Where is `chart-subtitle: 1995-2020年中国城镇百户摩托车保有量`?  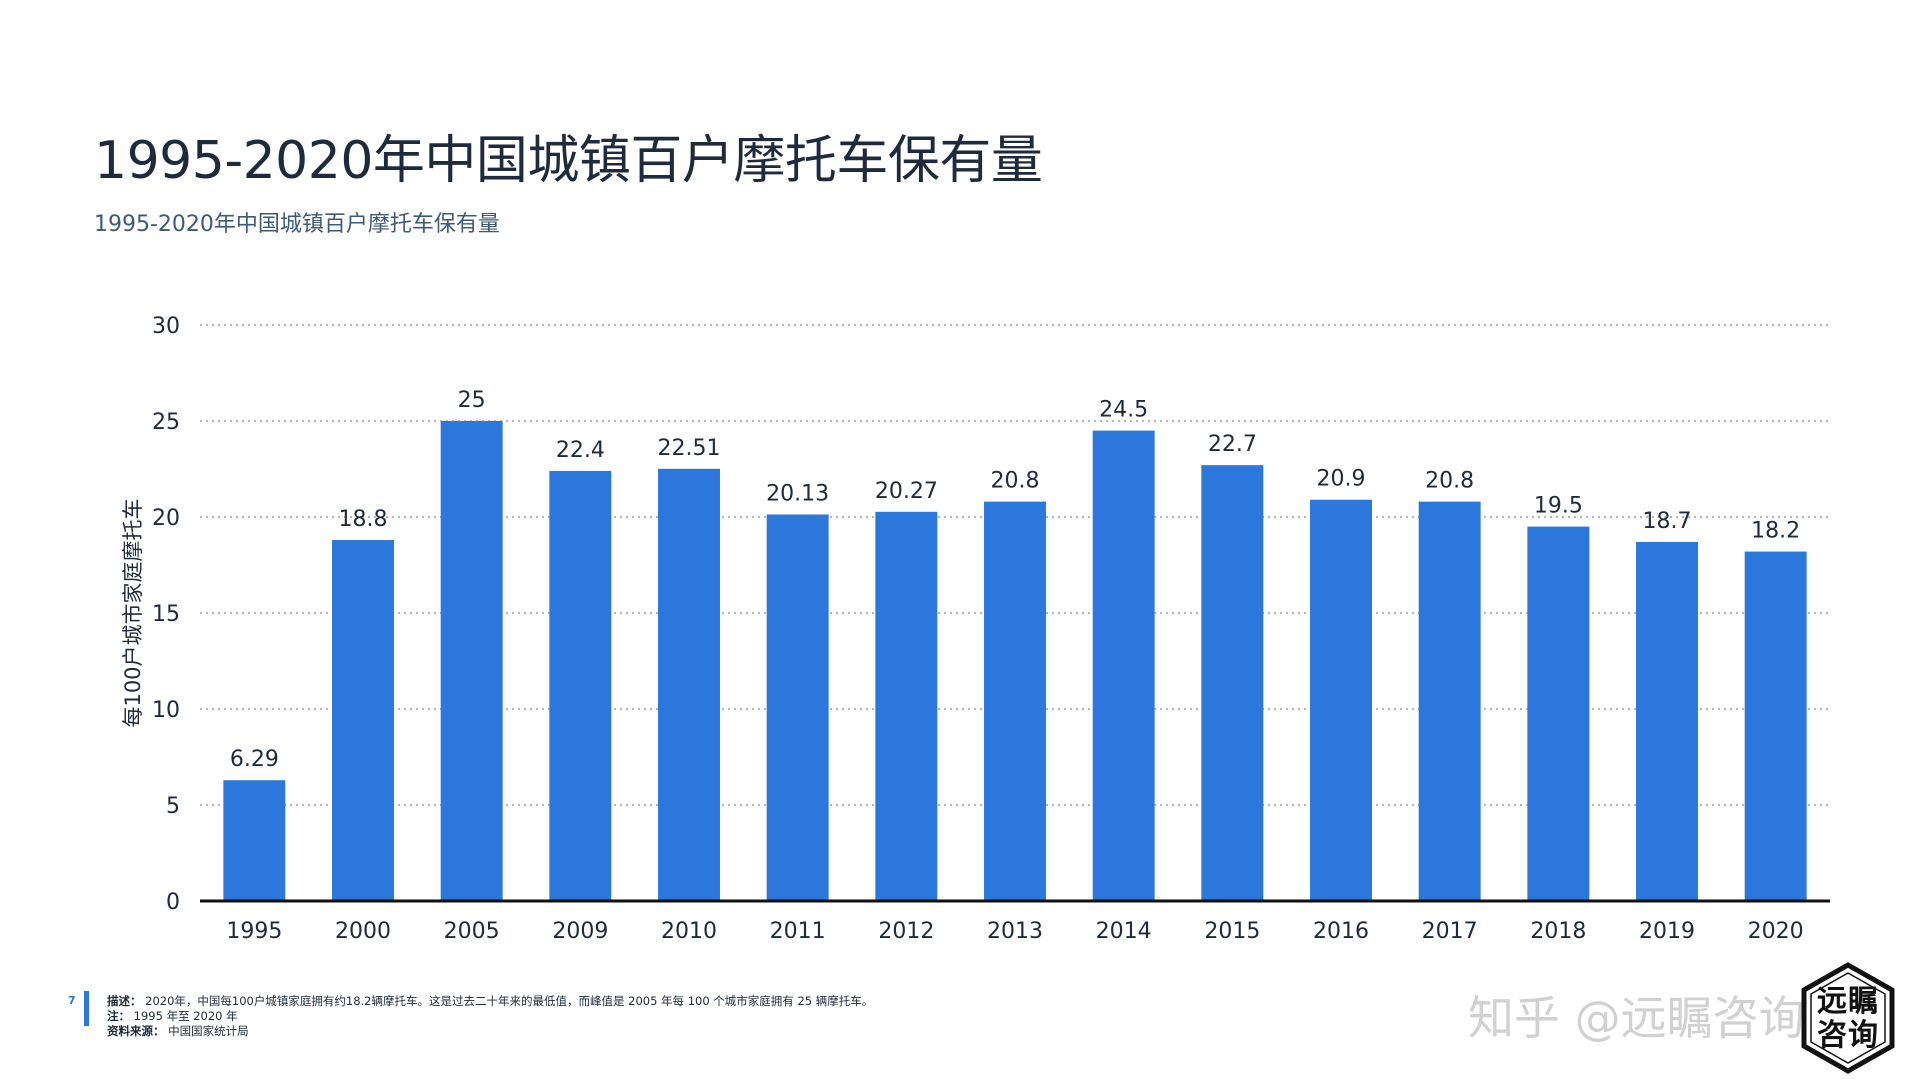
chart-subtitle: 1995-2020年中国城镇百户摩托车保有量 is located at coordinates (297, 224).